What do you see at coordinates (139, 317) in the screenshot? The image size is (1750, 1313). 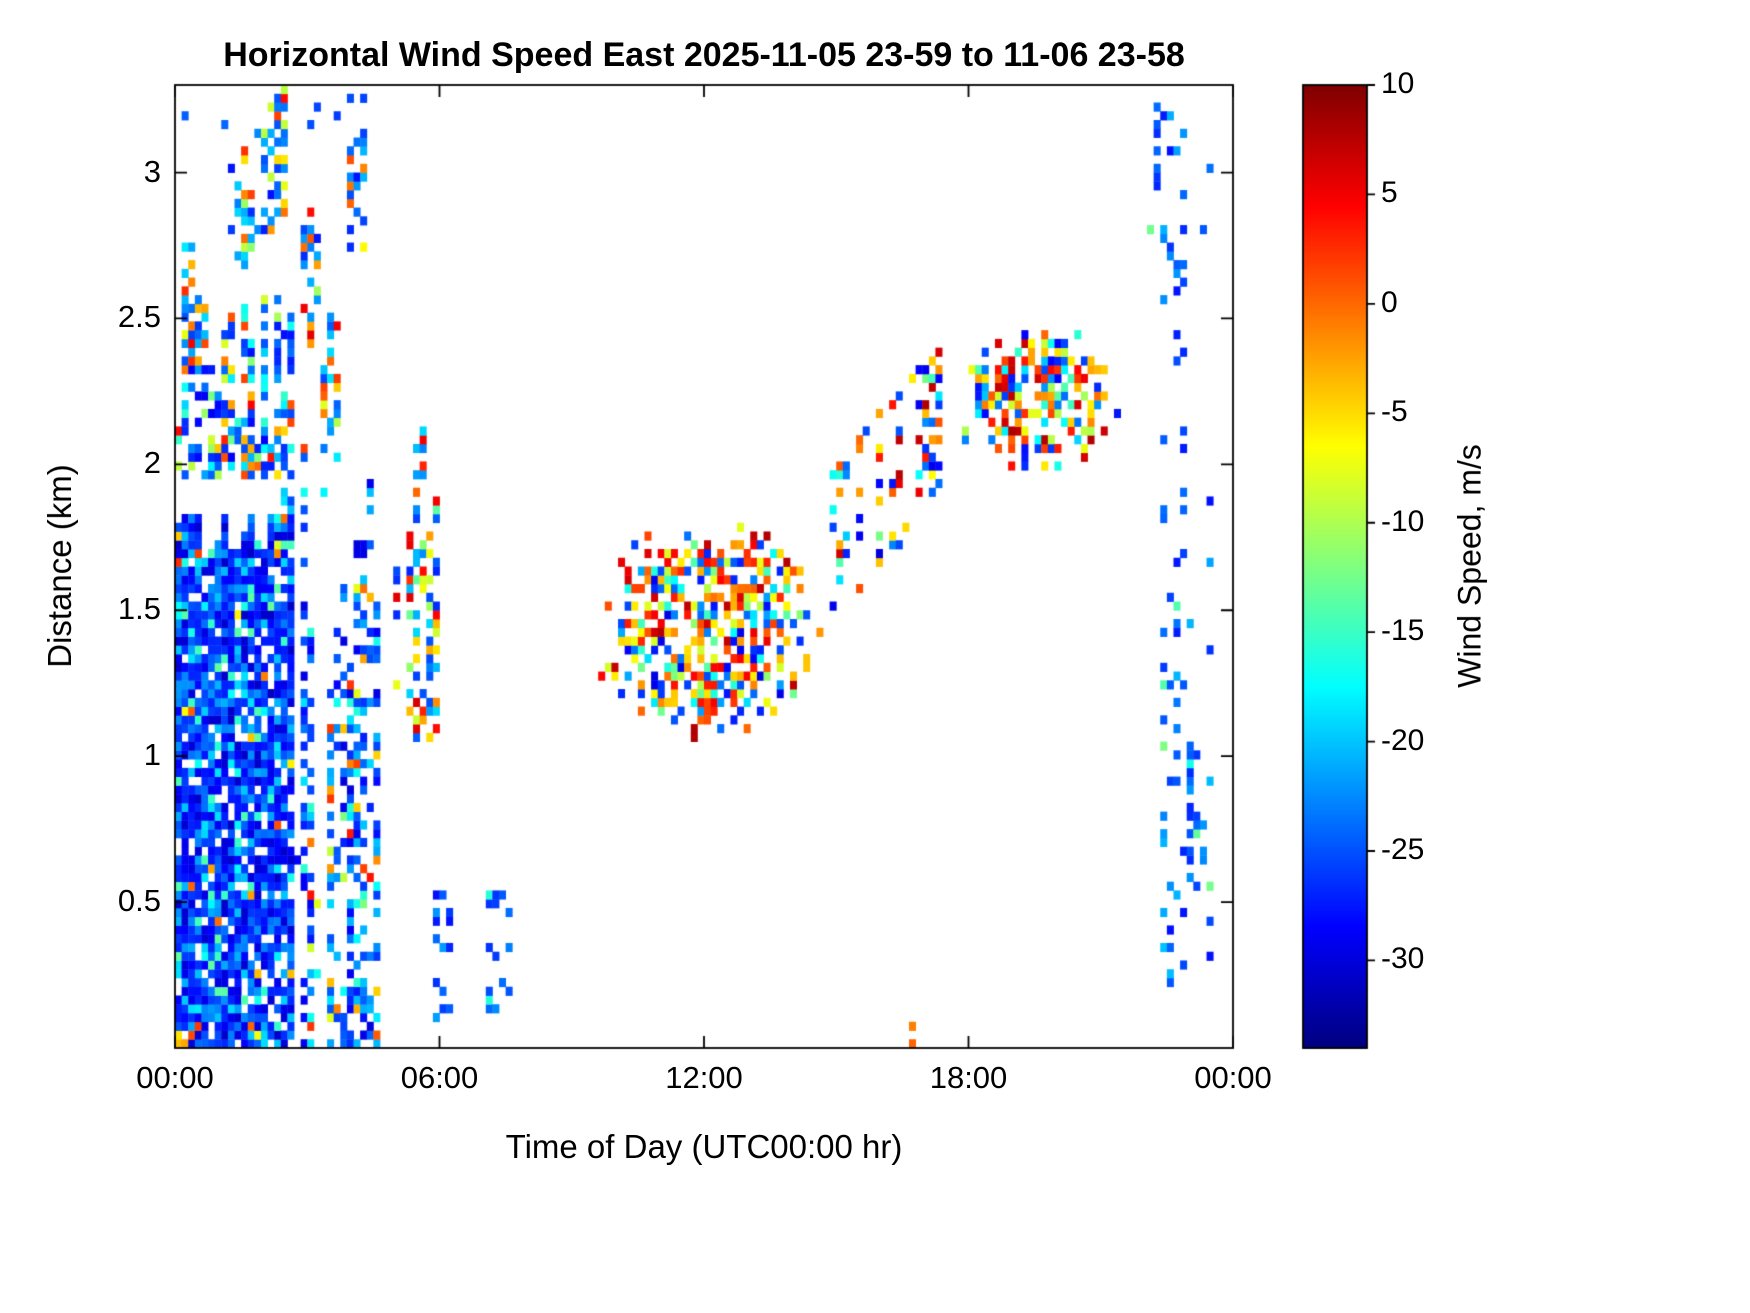 I see `y-tick-label: 2.5` at bounding box center [139, 317].